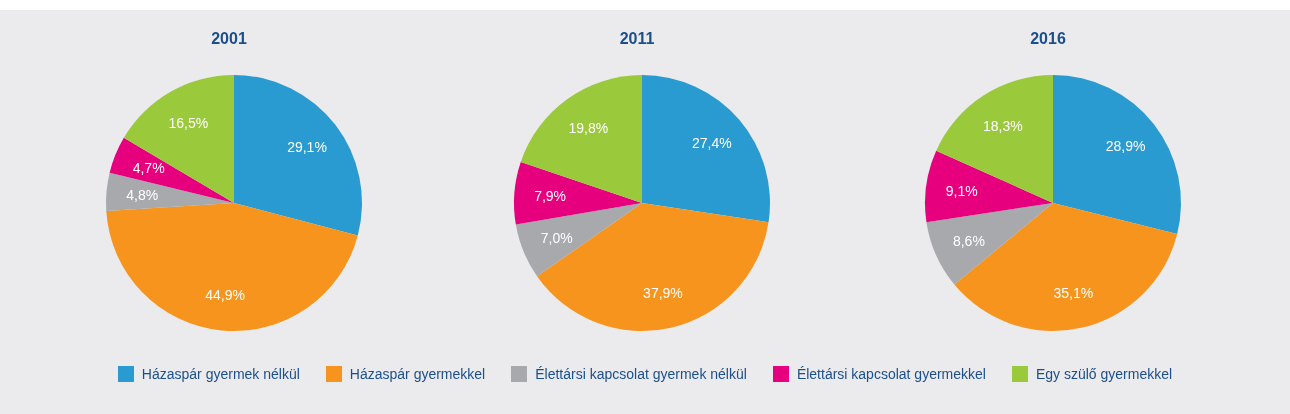  What do you see at coordinates (891, 374) in the screenshot?
I see `legend-label: Élettársi kapcsolat gyermekkel` at bounding box center [891, 374].